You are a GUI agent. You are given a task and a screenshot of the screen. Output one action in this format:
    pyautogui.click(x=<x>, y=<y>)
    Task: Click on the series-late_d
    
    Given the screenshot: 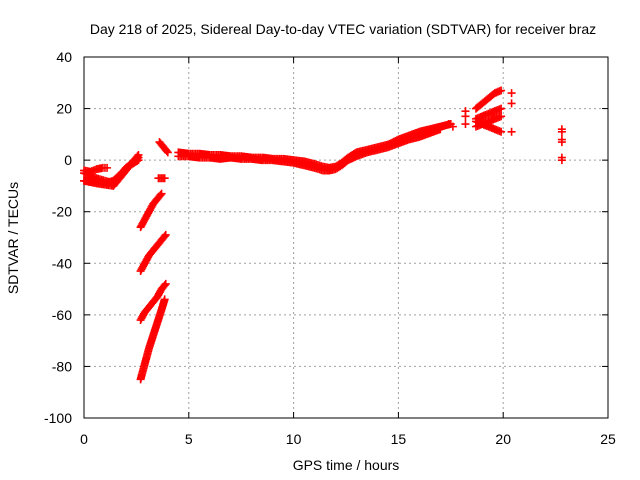 What is the action you would take?
    pyautogui.click(x=488, y=126)
    